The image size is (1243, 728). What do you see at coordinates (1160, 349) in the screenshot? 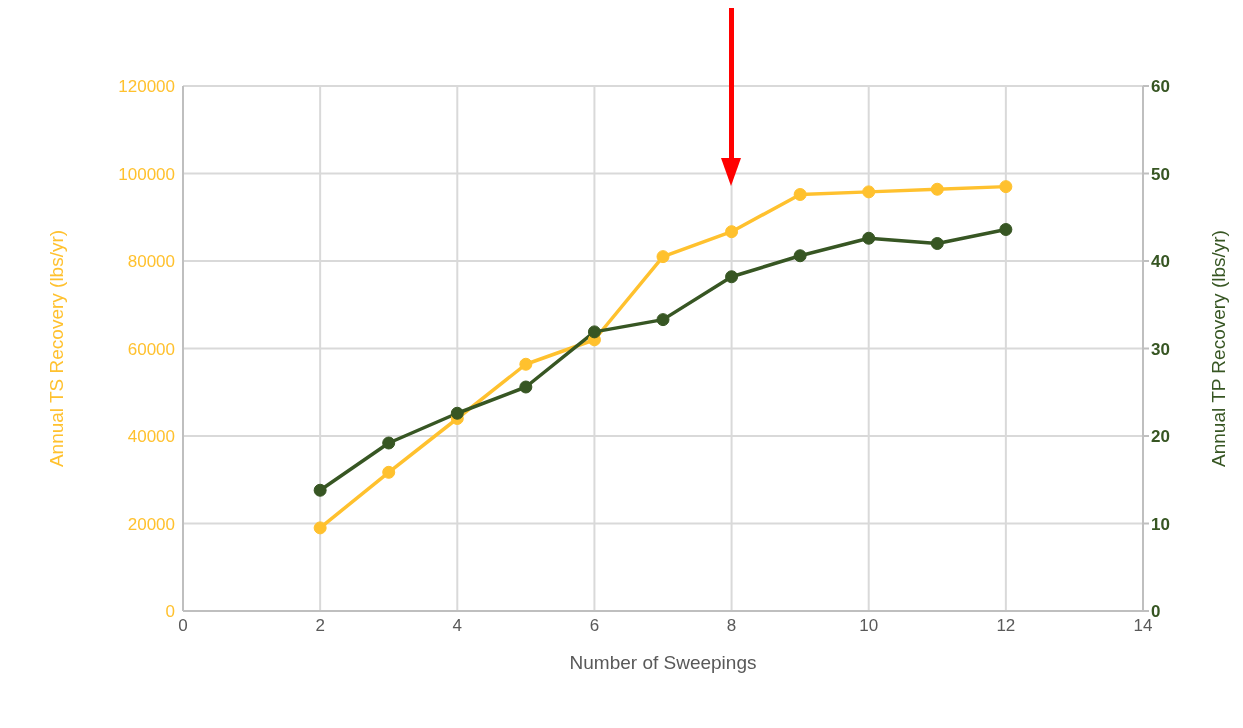
I see `y2-tick-label: 30` at bounding box center [1160, 349].